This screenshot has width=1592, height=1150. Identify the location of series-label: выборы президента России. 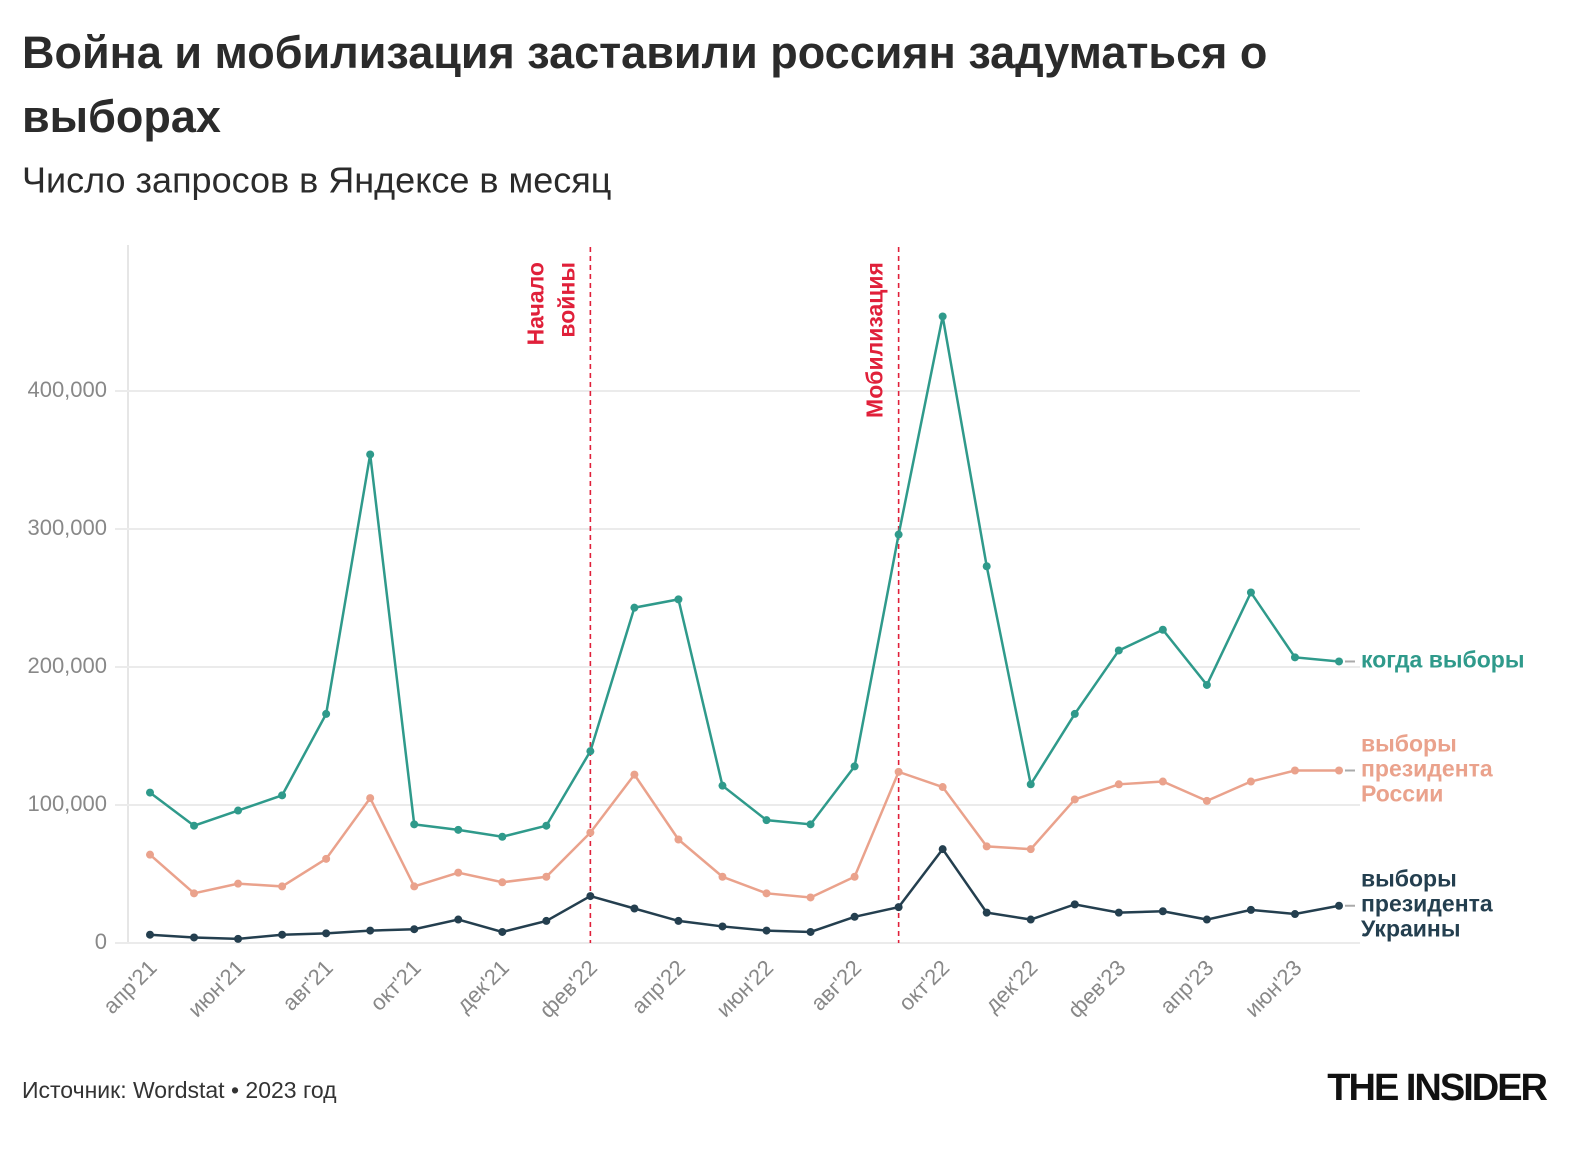
(1427, 769).